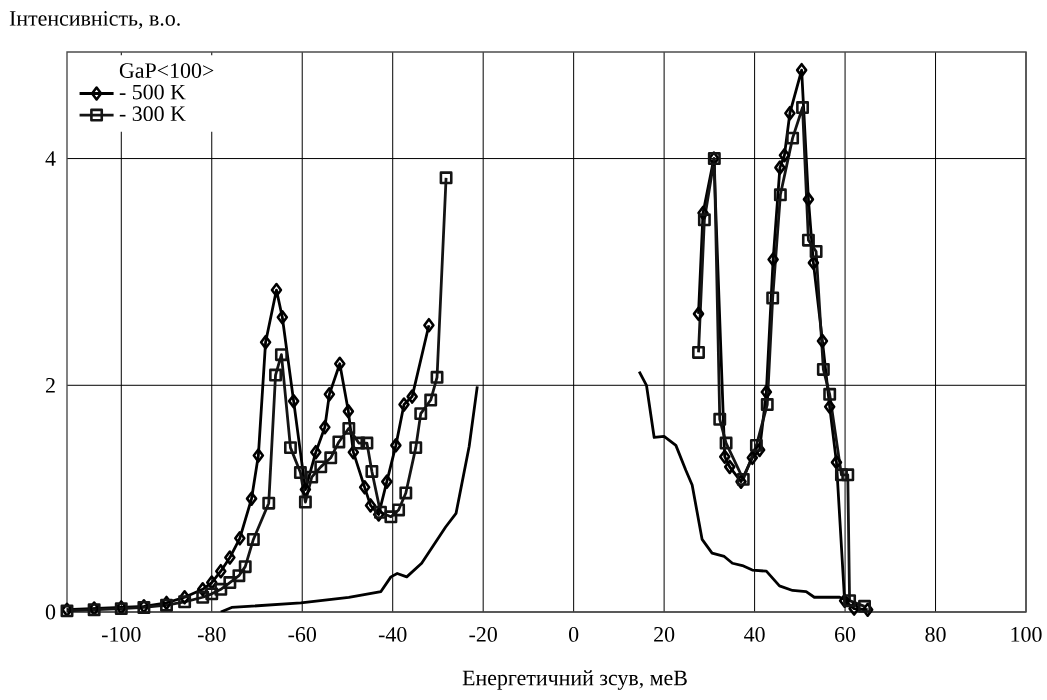 This screenshot has width=1047, height=700. What do you see at coordinates (935, 634) in the screenshot?
I see `x-tick-label: 80` at bounding box center [935, 634].